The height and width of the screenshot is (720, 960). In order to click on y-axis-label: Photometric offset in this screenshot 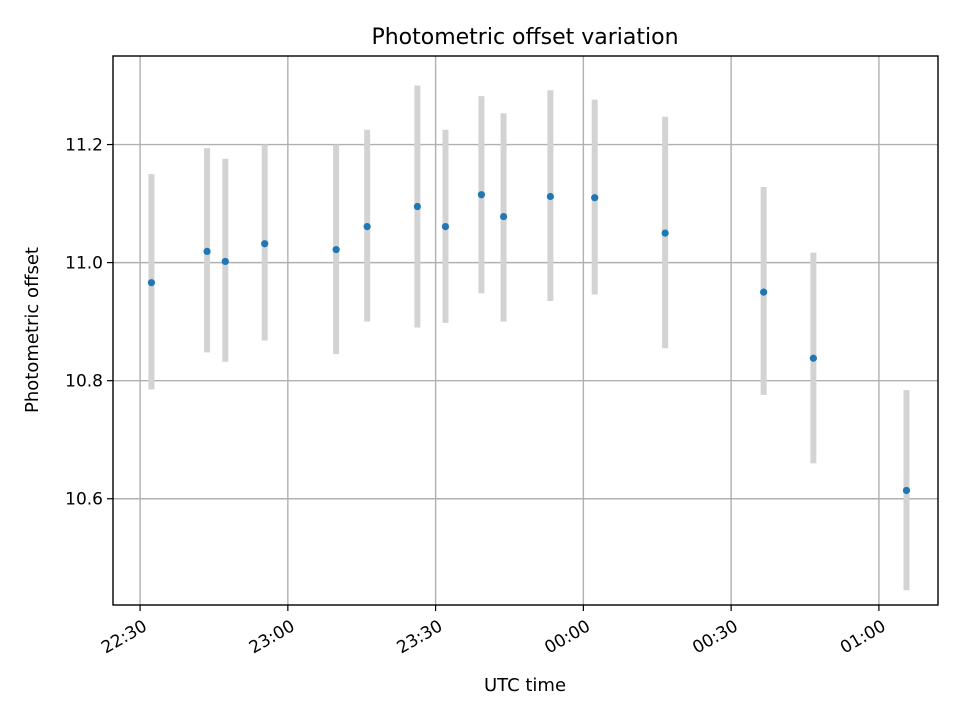, I will do `click(32, 330)`.